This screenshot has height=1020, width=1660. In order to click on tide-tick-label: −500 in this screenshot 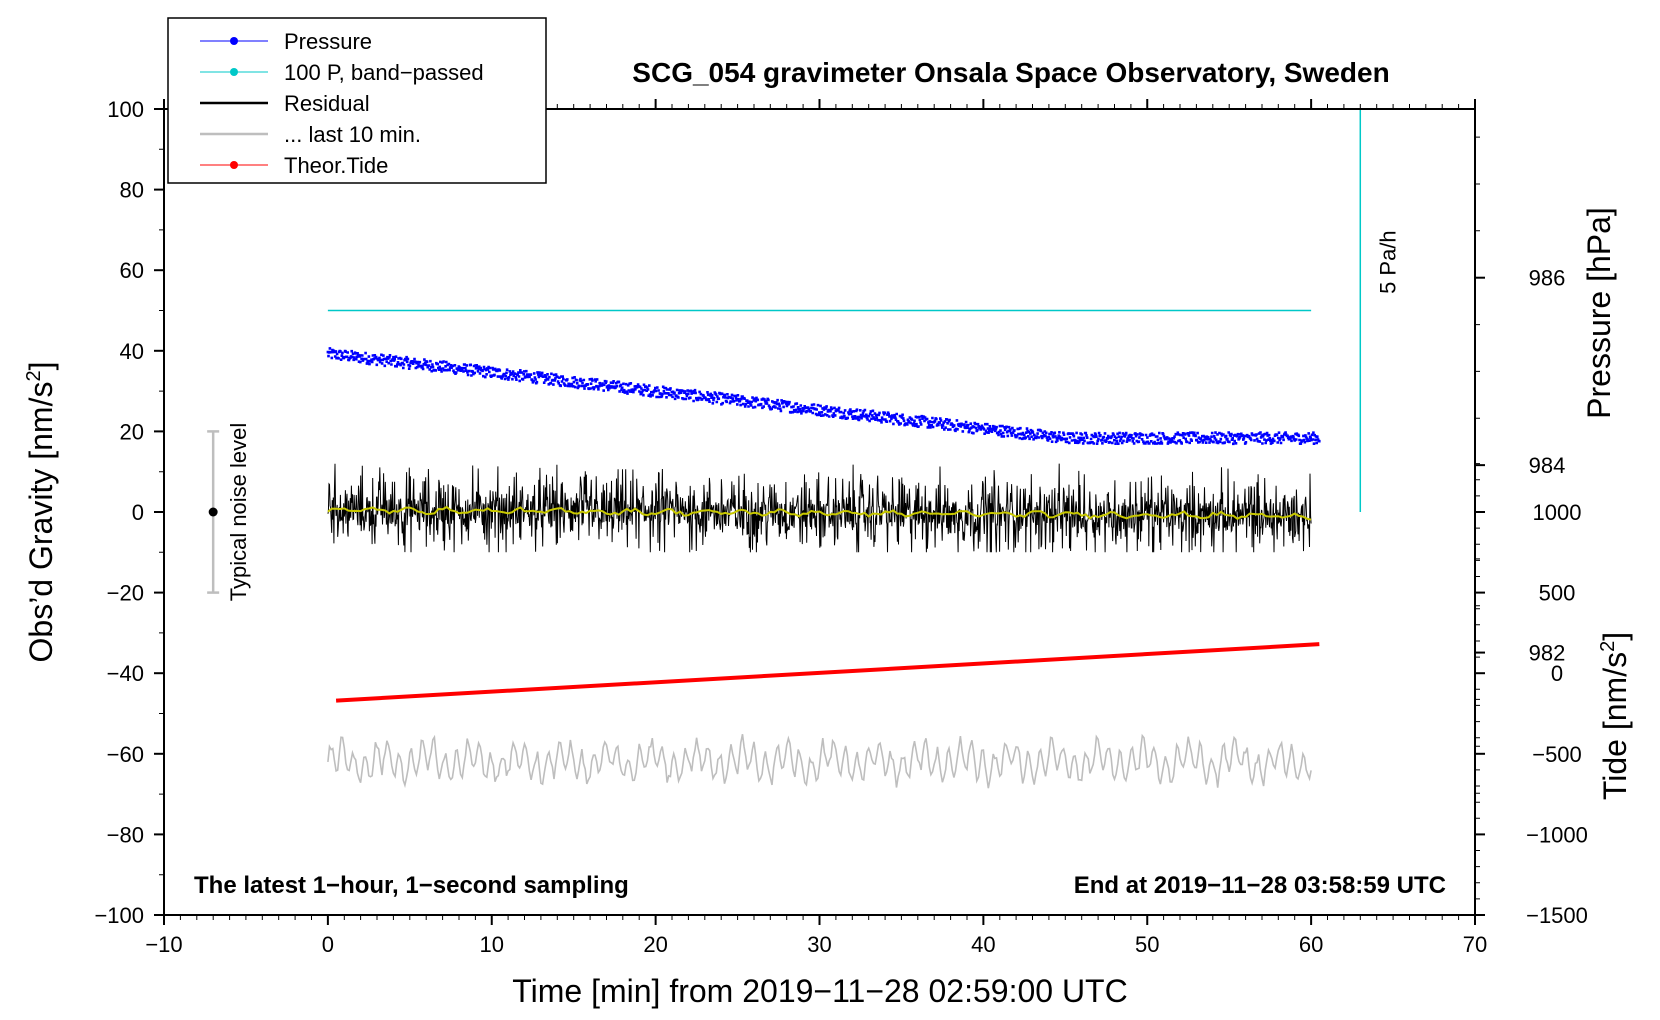, I will do `click(1557, 754)`.